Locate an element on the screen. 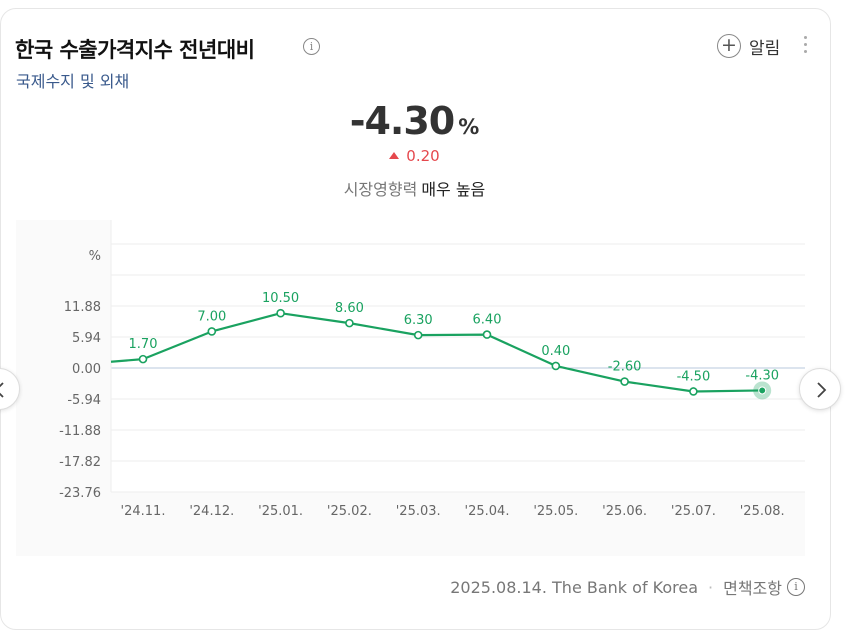 This screenshot has height=630, width=865. y-tick-label: -17.82 is located at coordinates (80, 462).